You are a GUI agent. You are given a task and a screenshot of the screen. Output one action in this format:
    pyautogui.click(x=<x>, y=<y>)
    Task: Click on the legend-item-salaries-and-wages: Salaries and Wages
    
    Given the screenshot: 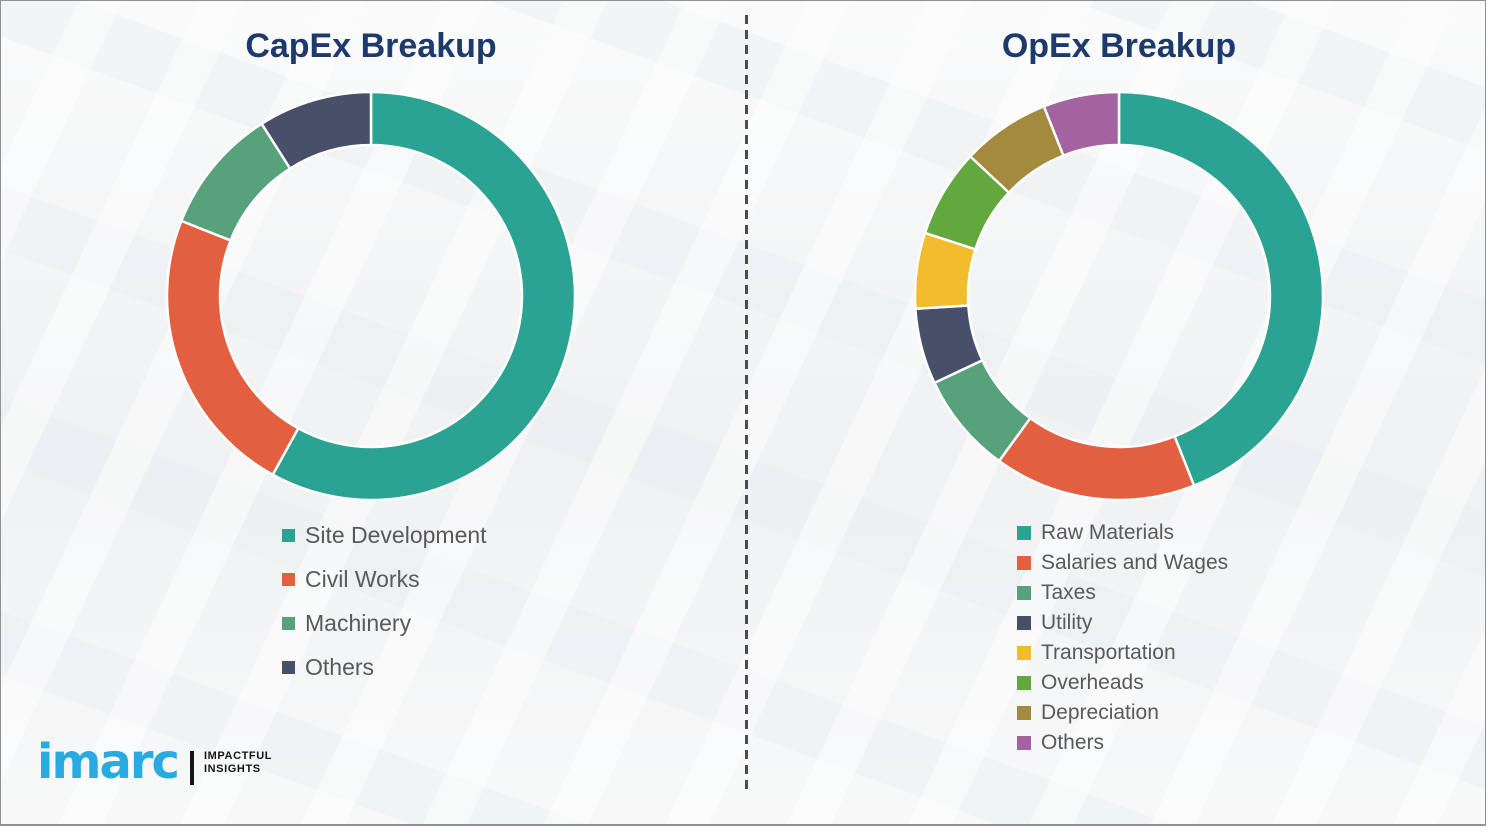 What is the action you would take?
    pyautogui.click(x=1122, y=563)
    